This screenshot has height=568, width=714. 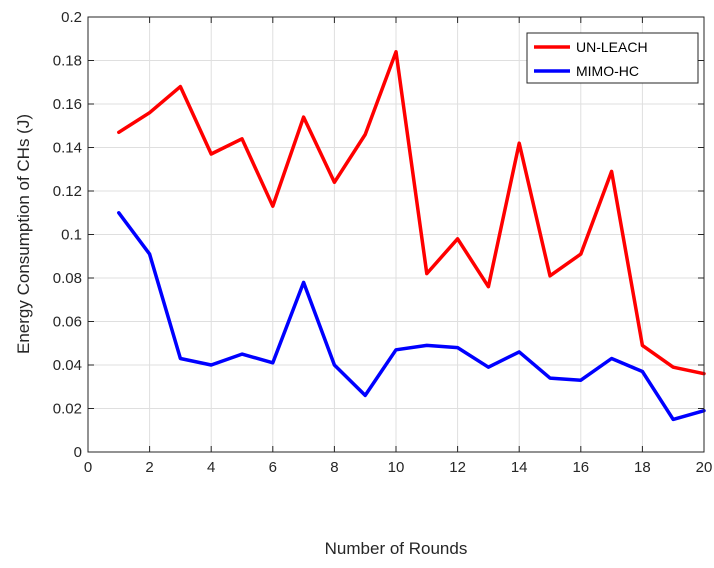 What do you see at coordinates (67, 409) in the screenshot?
I see `y-tick-label: 0.02` at bounding box center [67, 409].